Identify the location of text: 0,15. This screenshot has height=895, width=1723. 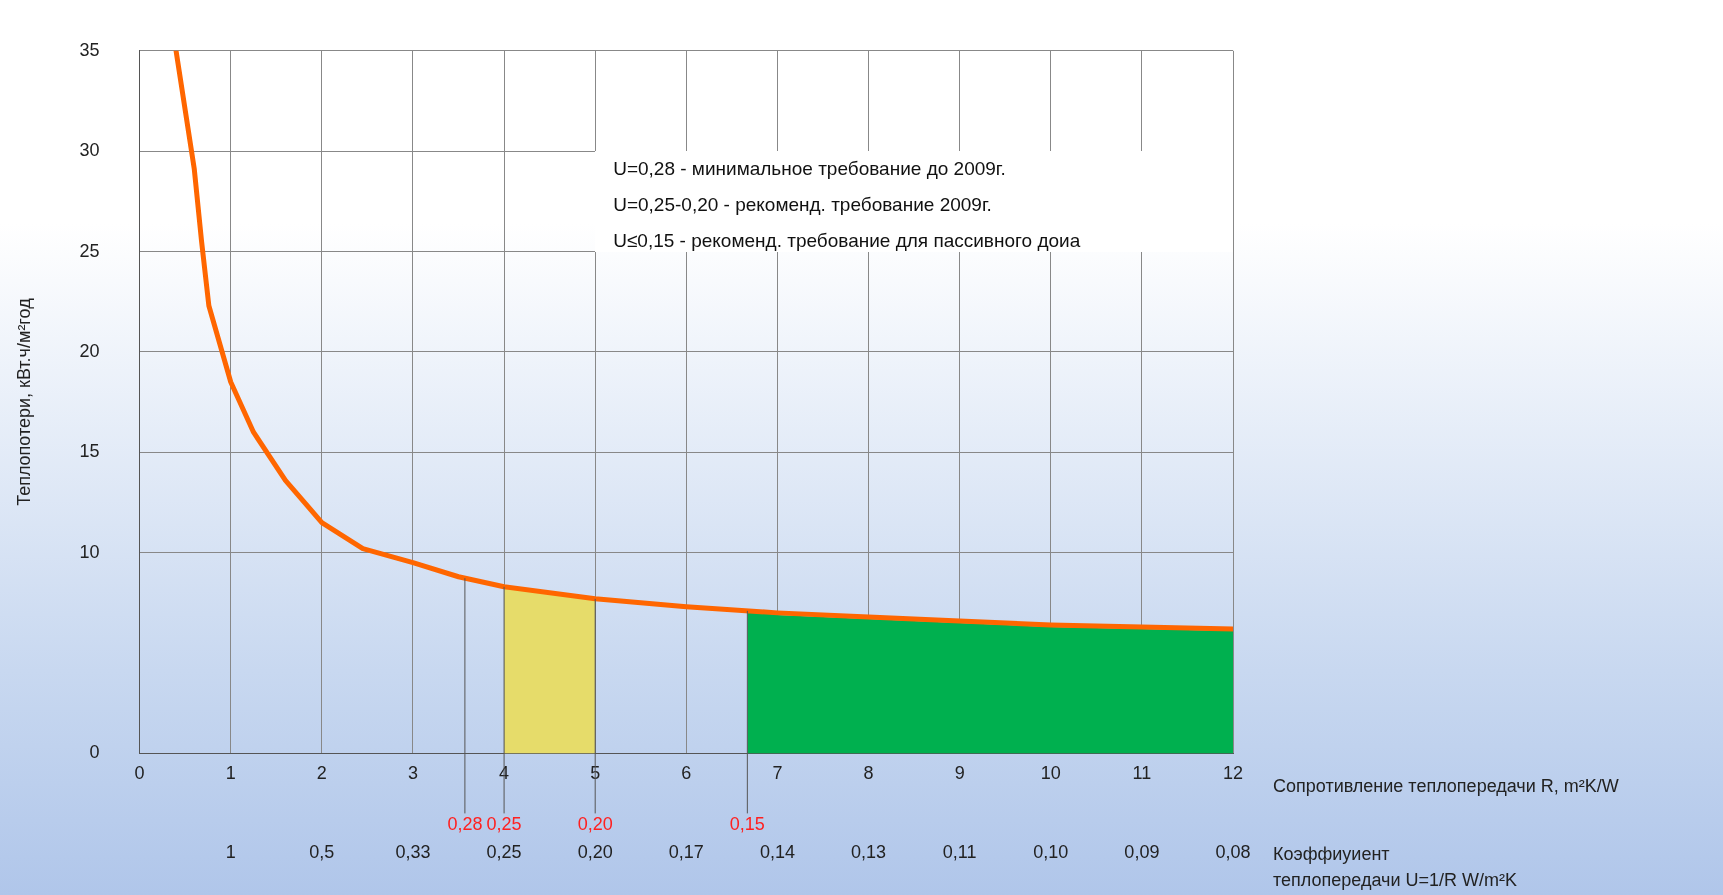
(747, 824).